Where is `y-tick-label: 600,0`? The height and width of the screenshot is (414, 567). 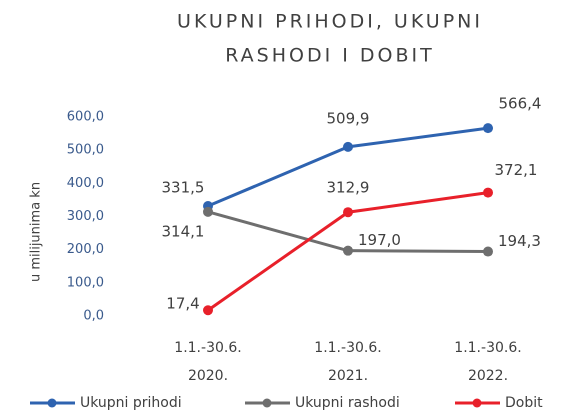 y-tick-label: 600,0 is located at coordinates (85, 117).